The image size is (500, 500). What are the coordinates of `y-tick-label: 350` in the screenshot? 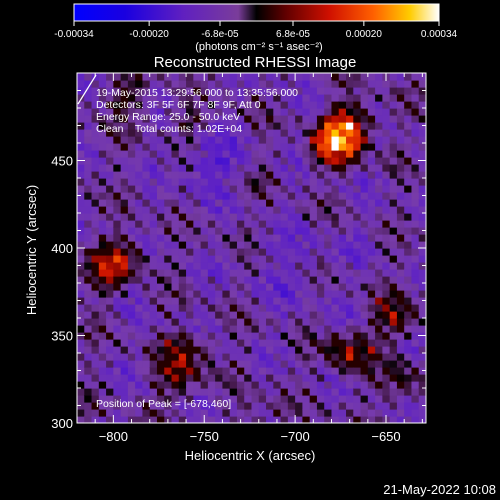 It's located at (62, 336).